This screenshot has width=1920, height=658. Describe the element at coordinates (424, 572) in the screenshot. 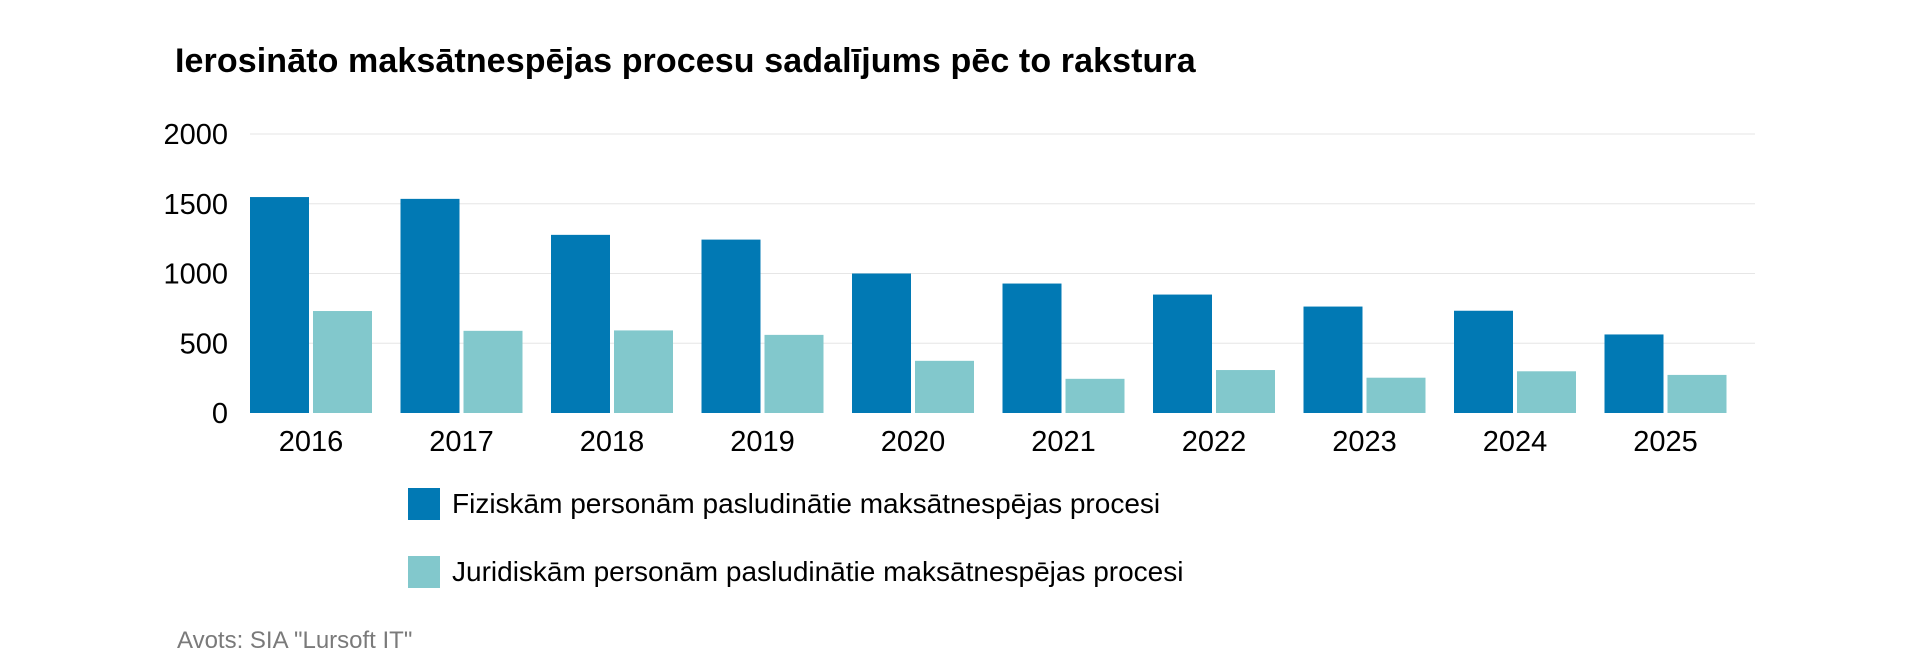

I see `legend-swatch-juridiskam` at that location.